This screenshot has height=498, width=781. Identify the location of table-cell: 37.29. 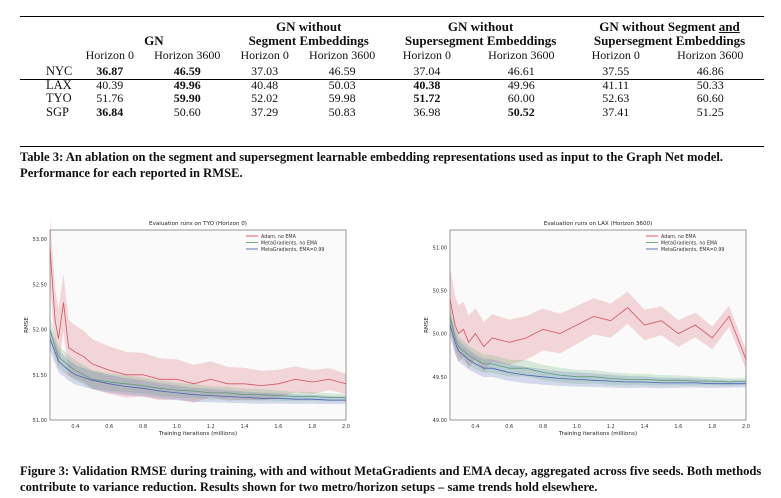
(265, 111).